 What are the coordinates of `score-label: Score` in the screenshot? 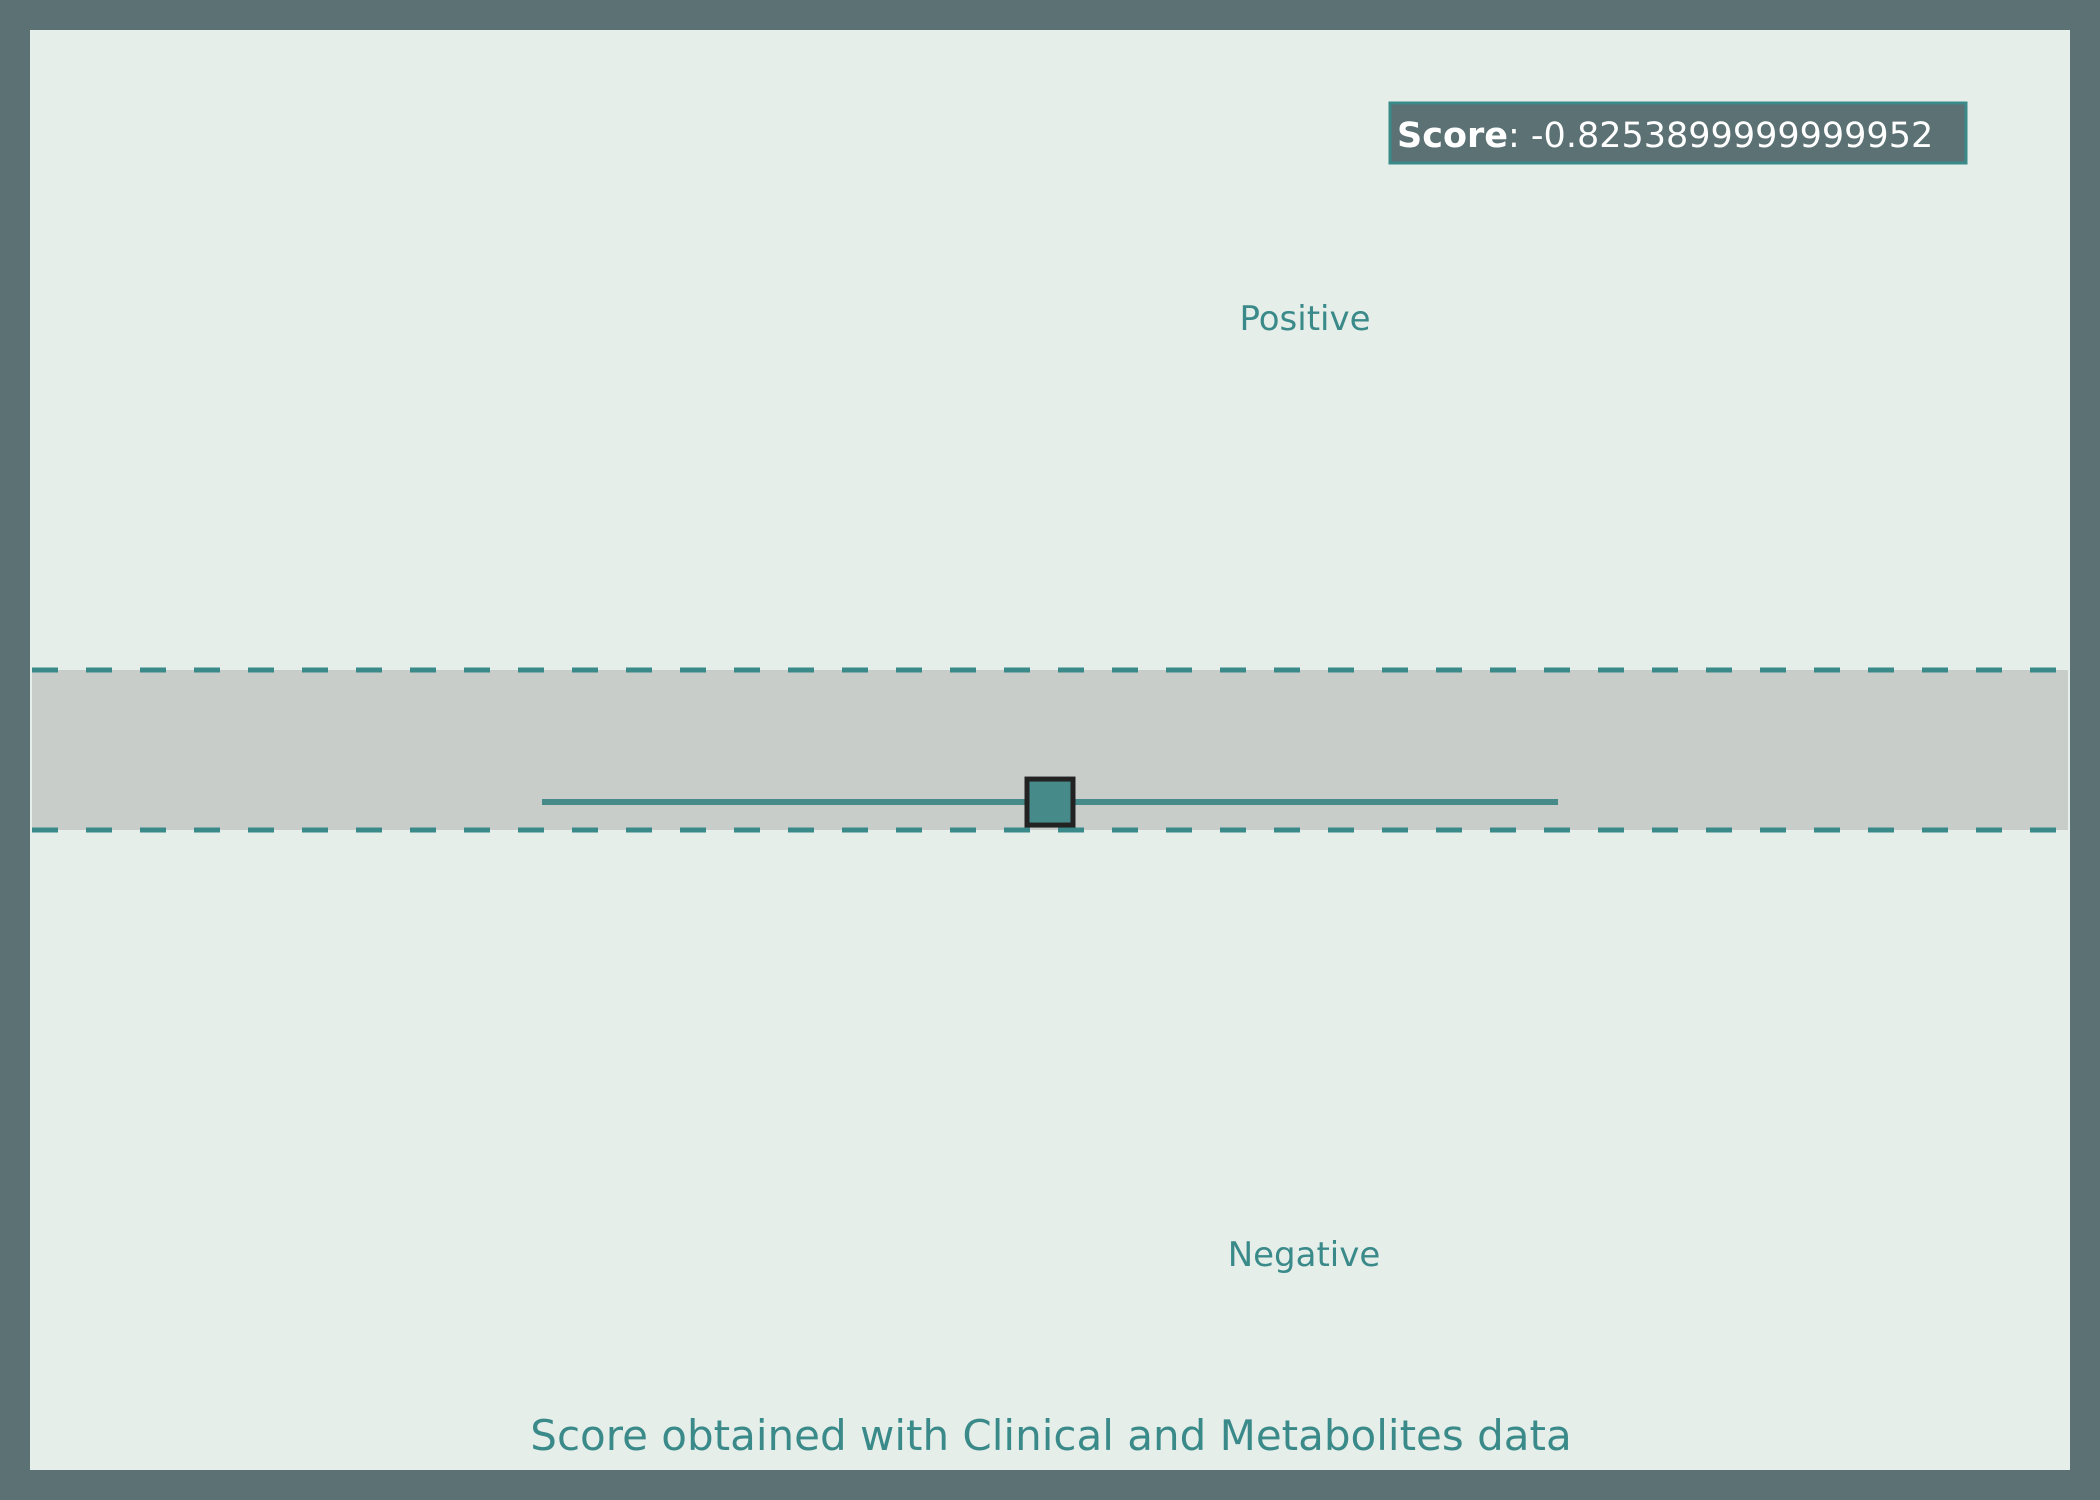 It's located at (1452, 136).